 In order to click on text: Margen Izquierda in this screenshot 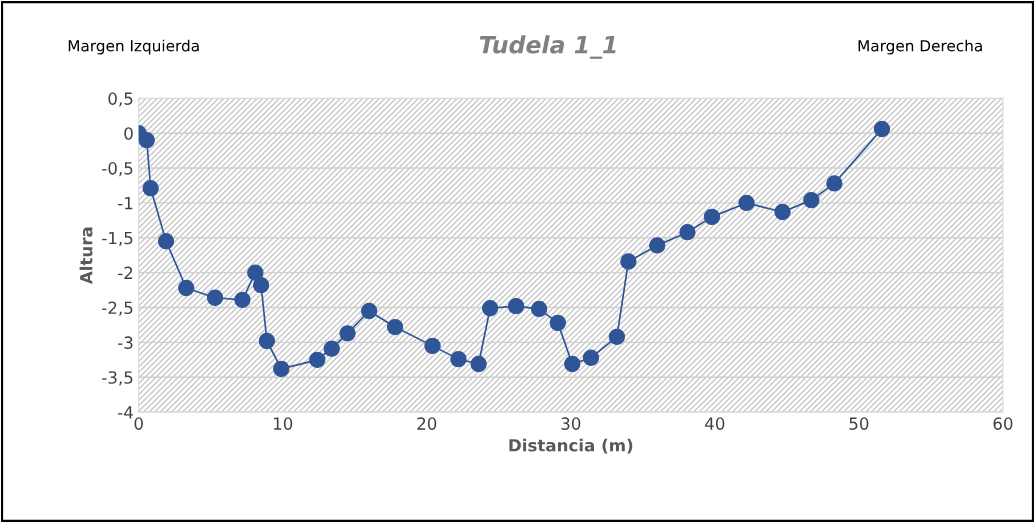, I will do `click(133, 47)`.